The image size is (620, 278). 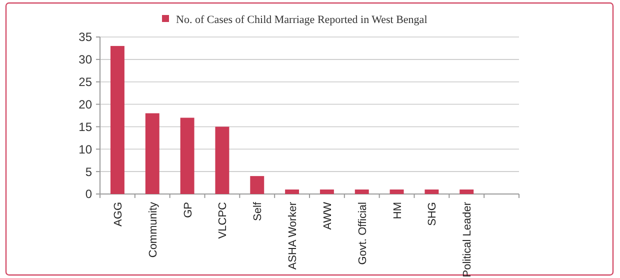 I want to click on x-tick-label: SHG, so click(x=432, y=214).